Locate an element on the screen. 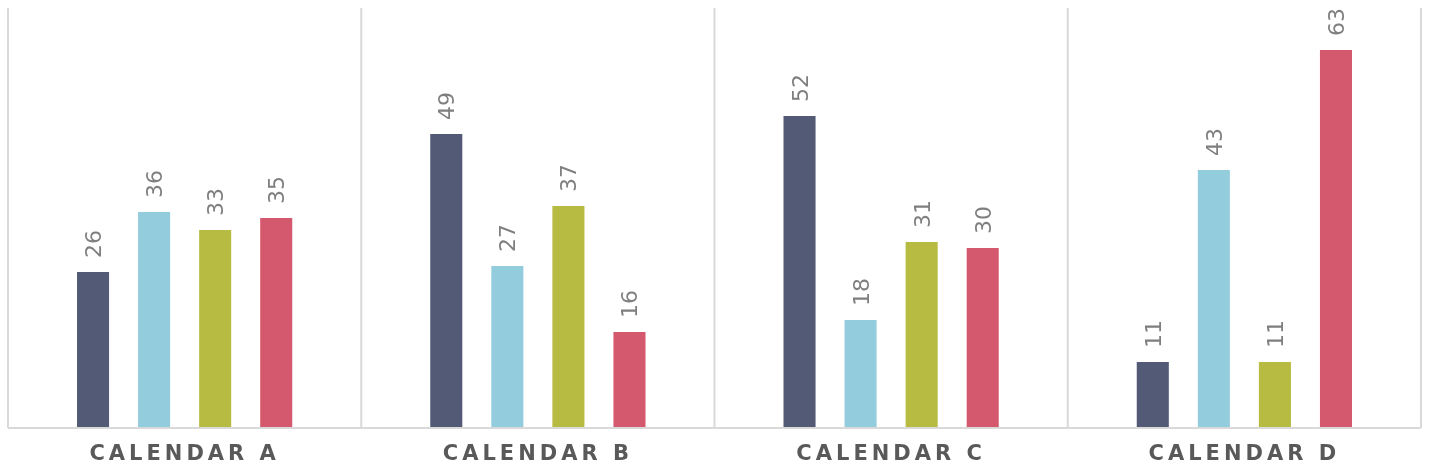 The image size is (1431, 467). x-tick-label: CALENDAR D is located at coordinates (1244, 453).